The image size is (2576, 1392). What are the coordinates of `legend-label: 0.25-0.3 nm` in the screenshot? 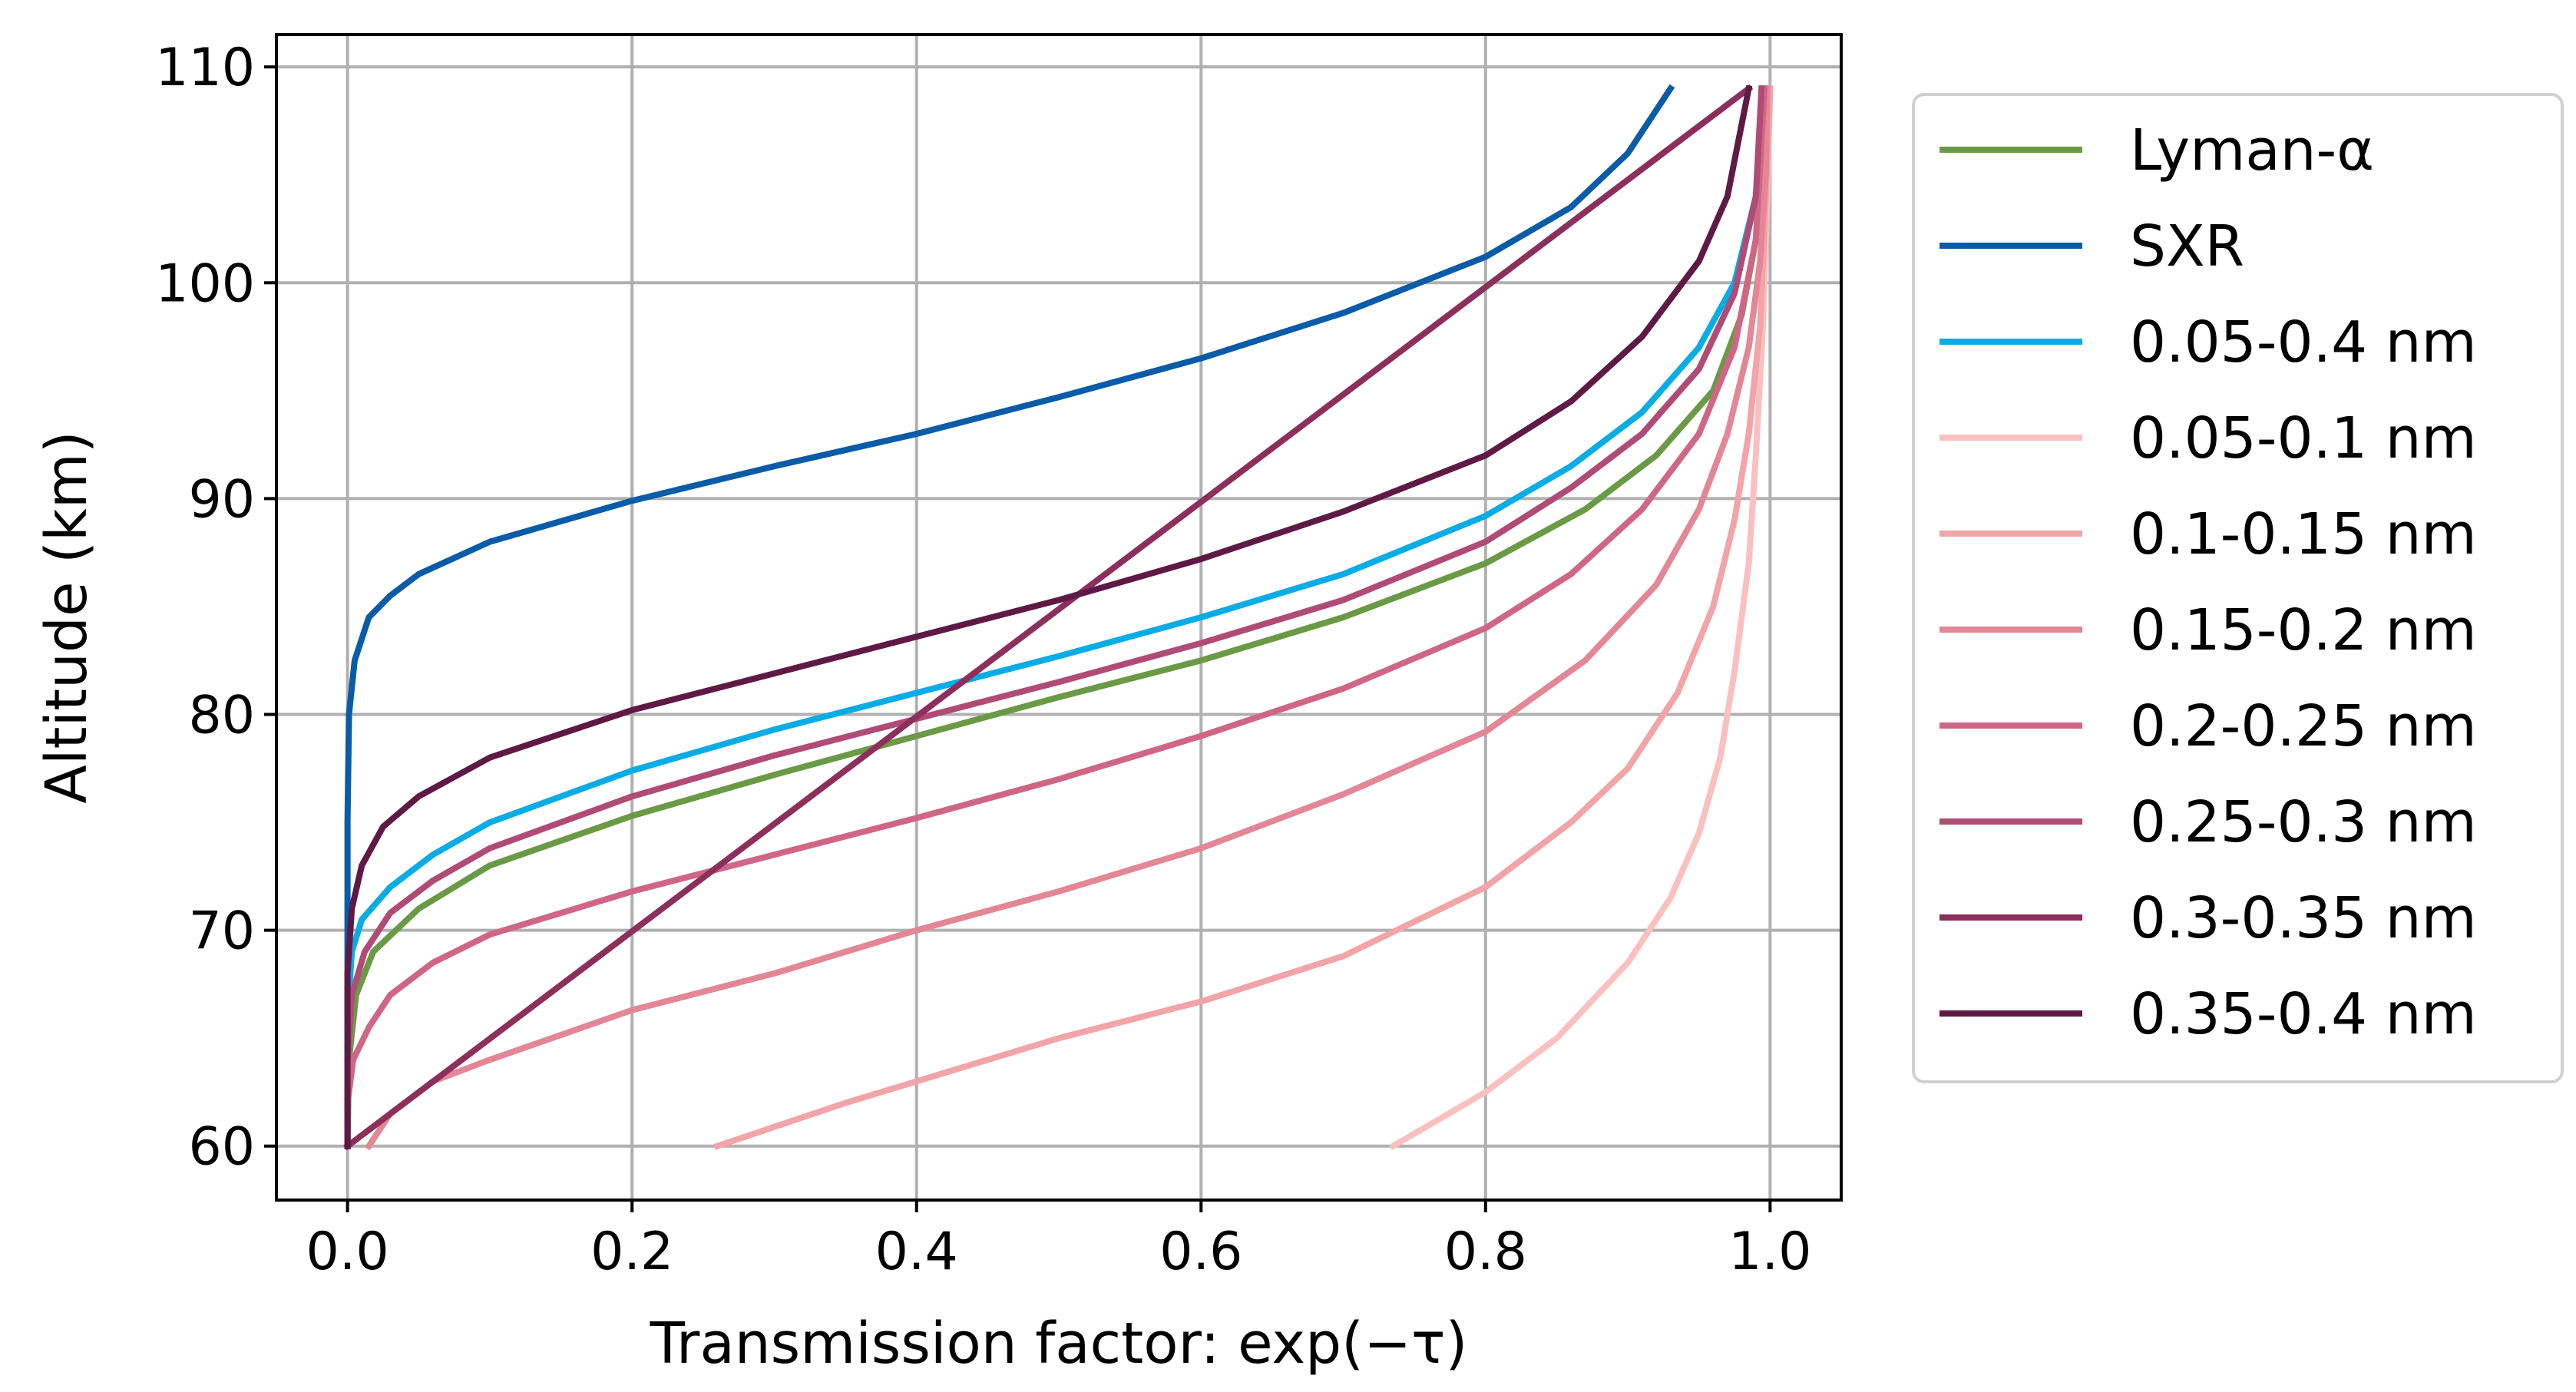 It's located at (2303, 822).